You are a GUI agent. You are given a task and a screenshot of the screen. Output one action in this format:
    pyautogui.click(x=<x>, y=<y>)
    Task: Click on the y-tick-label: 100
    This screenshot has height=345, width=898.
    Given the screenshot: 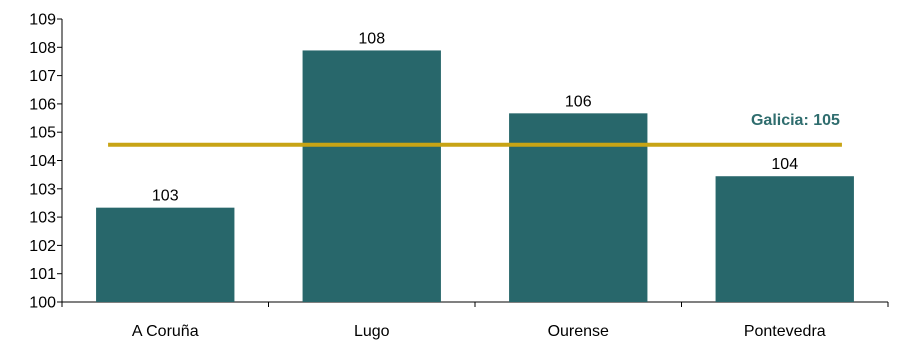 What is the action you would take?
    pyautogui.click(x=42, y=303)
    